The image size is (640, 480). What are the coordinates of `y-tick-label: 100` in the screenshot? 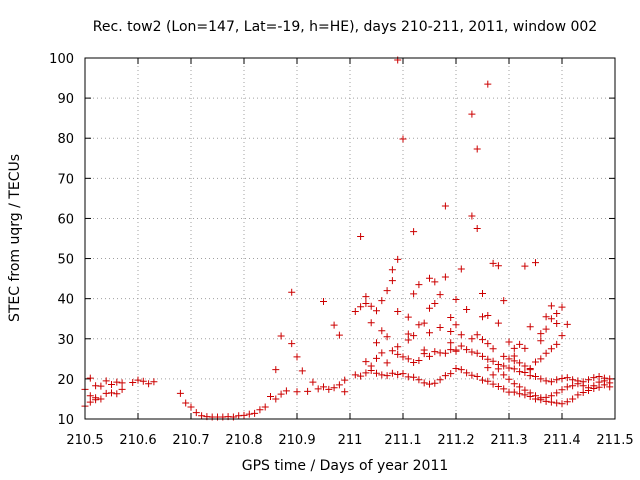 It's located at (61, 59).